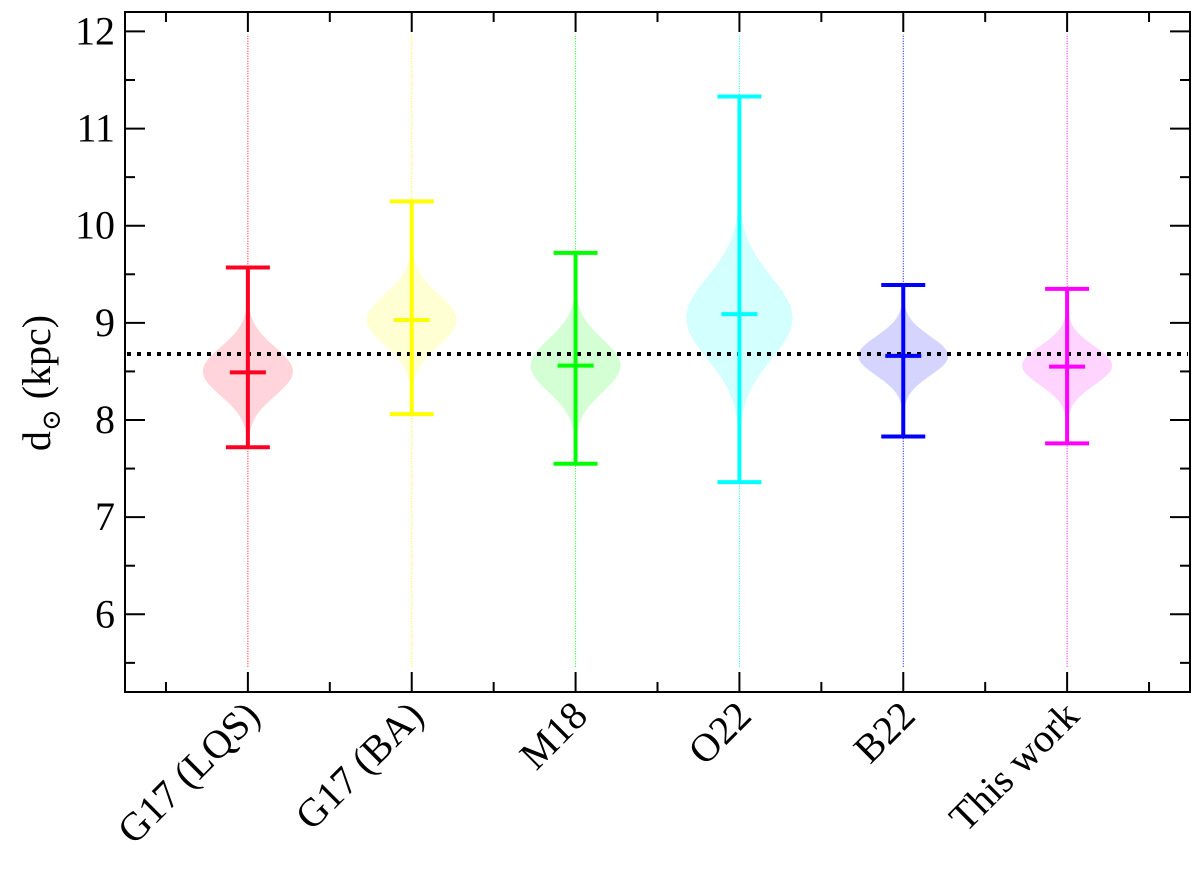  Describe the element at coordinates (359, 766) in the screenshot. I see `x-category-label: G17 (BA)` at that location.